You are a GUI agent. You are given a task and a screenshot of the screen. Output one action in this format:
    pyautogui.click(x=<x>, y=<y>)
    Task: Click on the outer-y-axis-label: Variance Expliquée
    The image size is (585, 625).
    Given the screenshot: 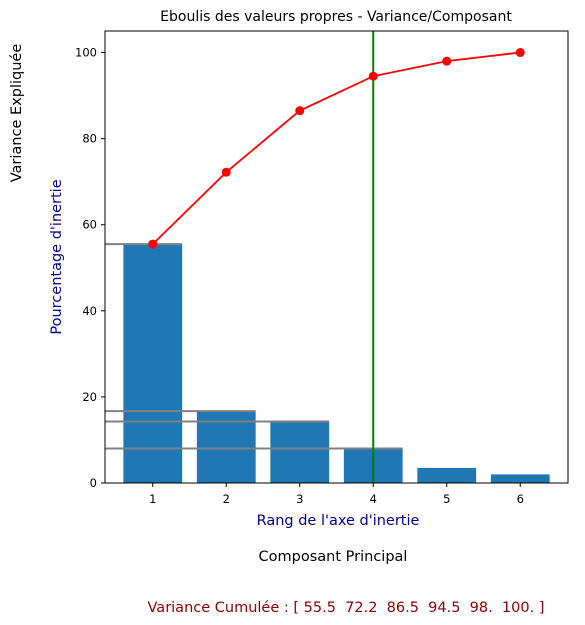 What is the action you would take?
    pyautogui.click(x=17, y=113)
    